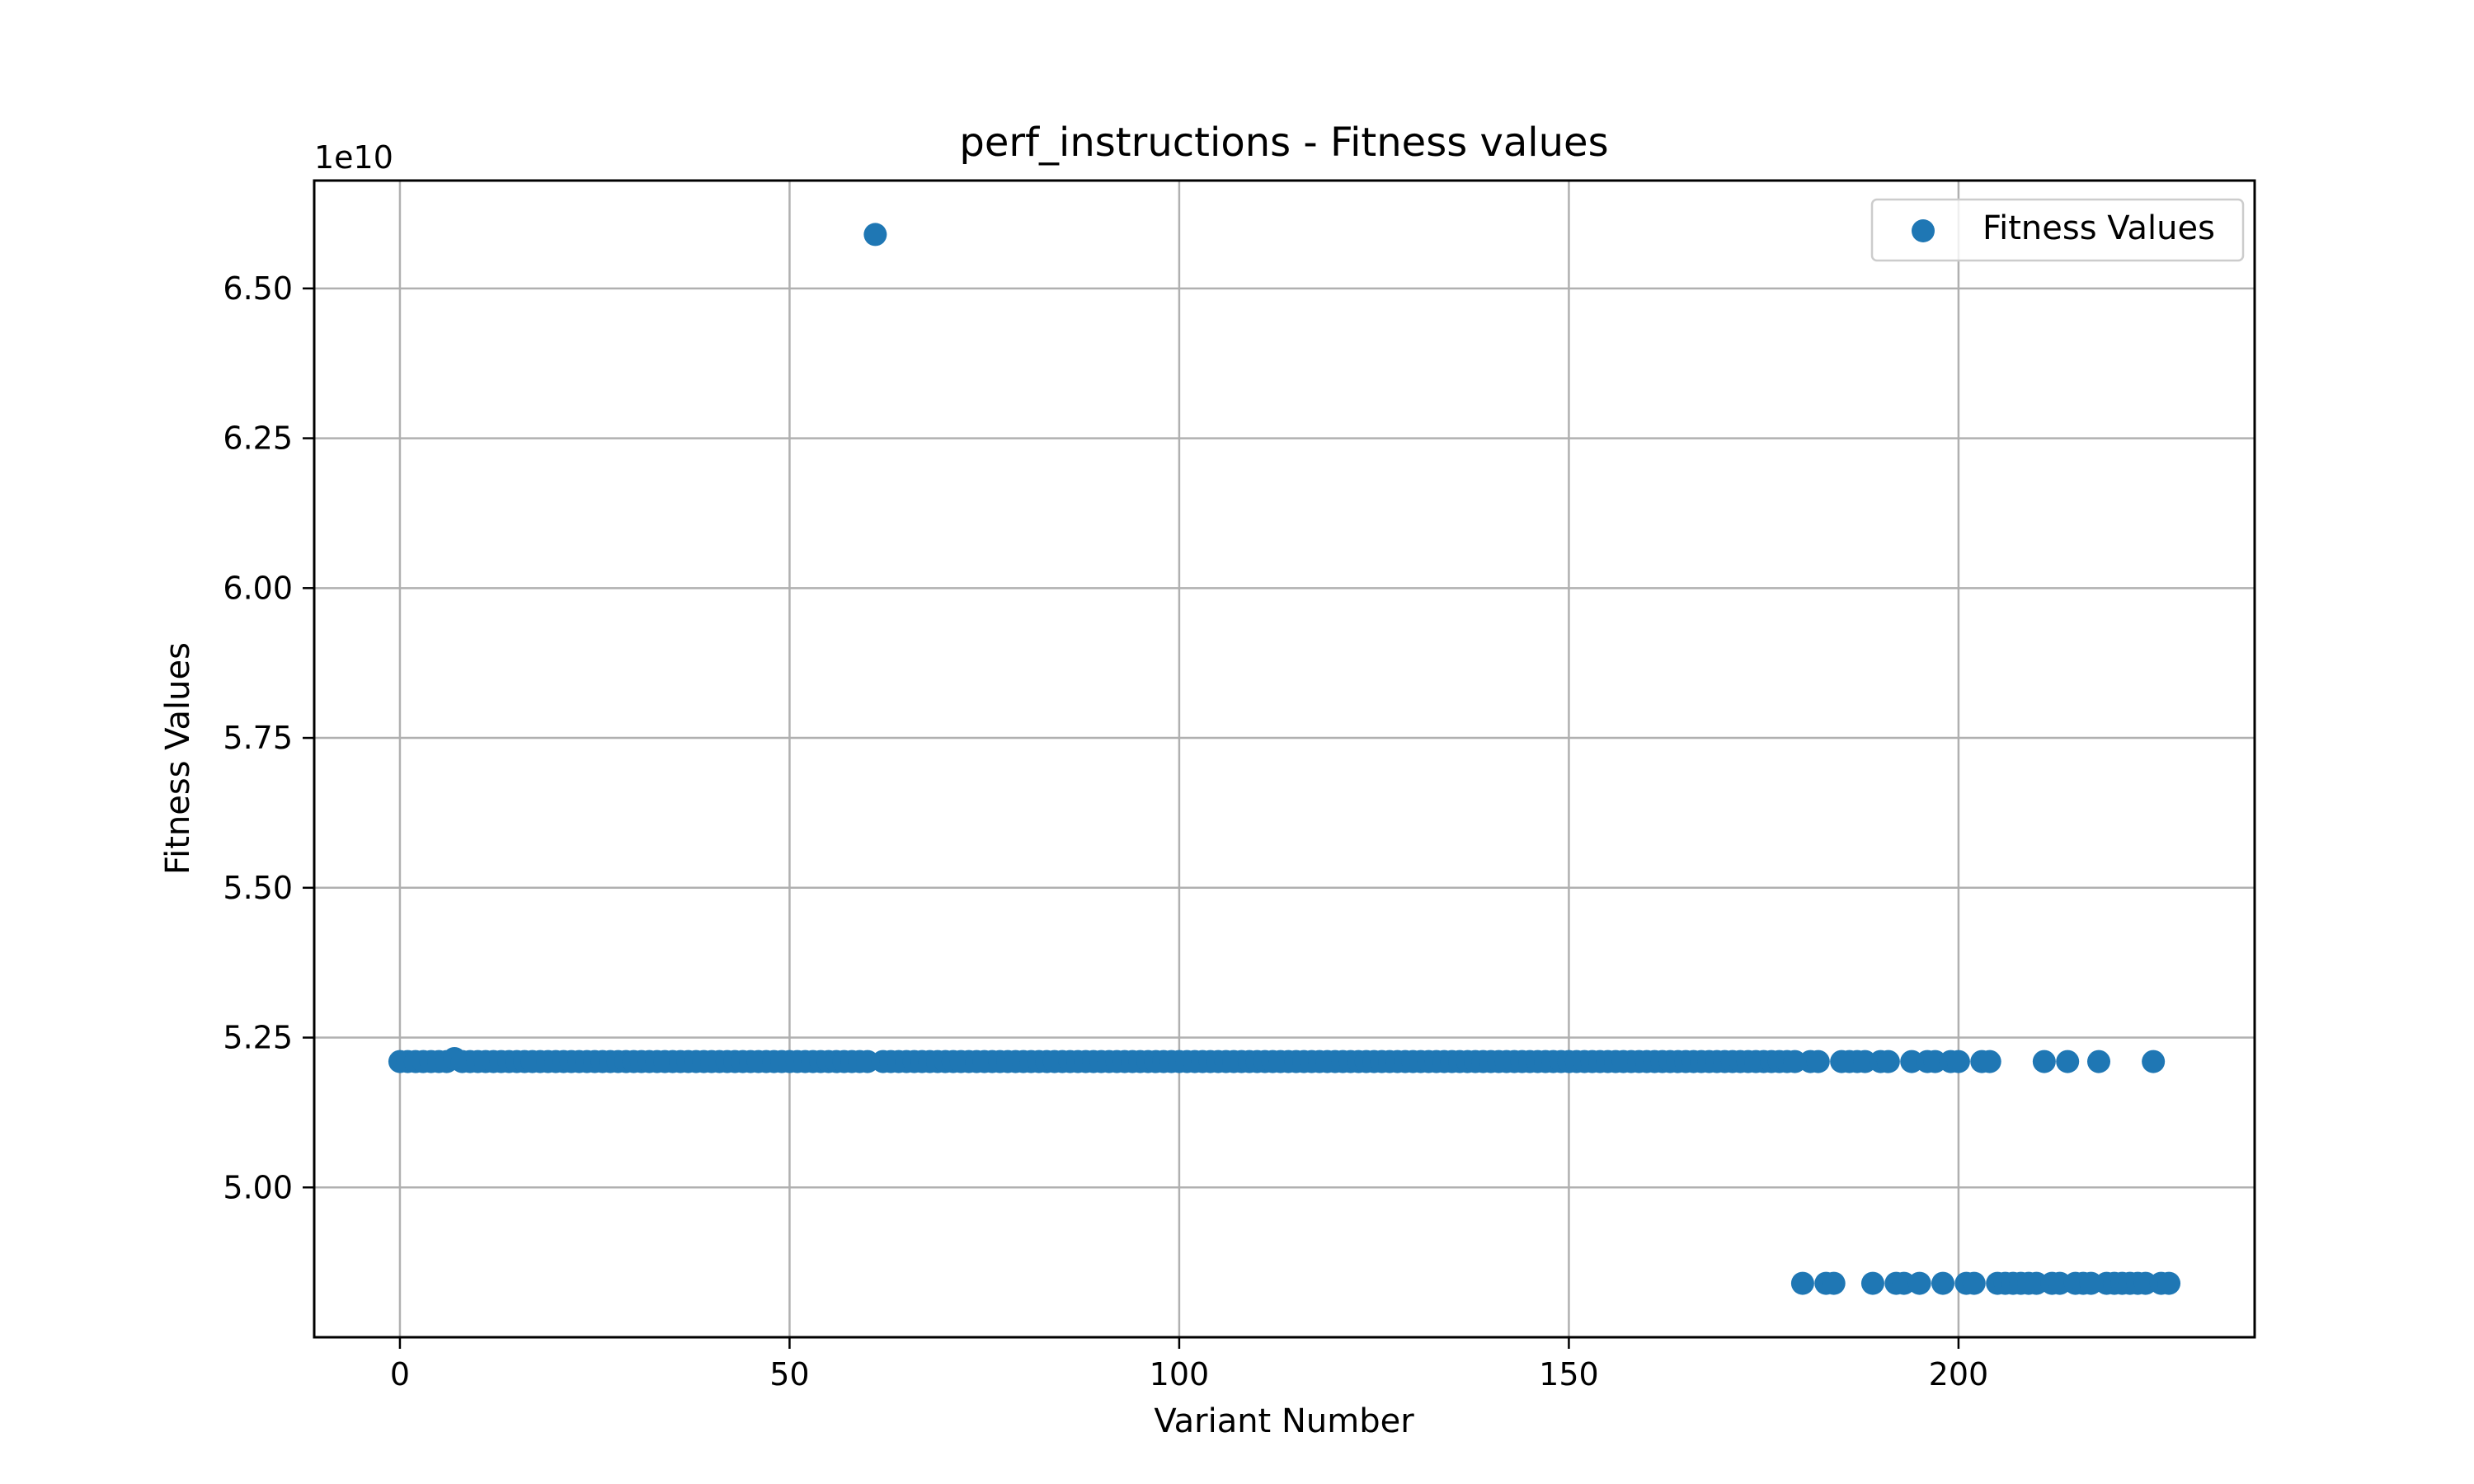  I want to click on y-axis-label: Fitness Values, so click(178, 758).